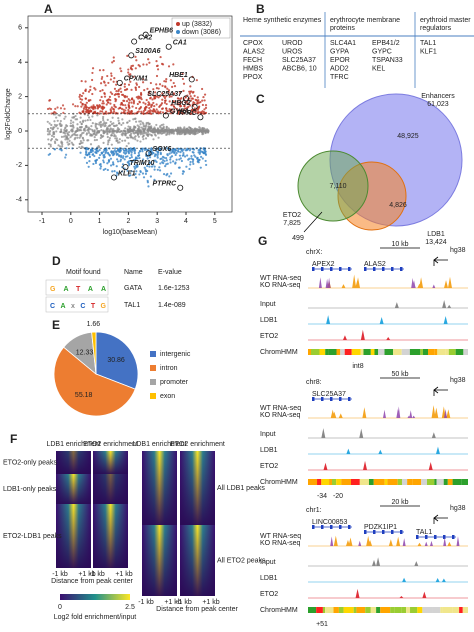 This screenshot has width=474, height=632. What do you see at coordinates (440, 391) in the screenshot?
I see `direction-arrow` at bounding box center [440, 391].